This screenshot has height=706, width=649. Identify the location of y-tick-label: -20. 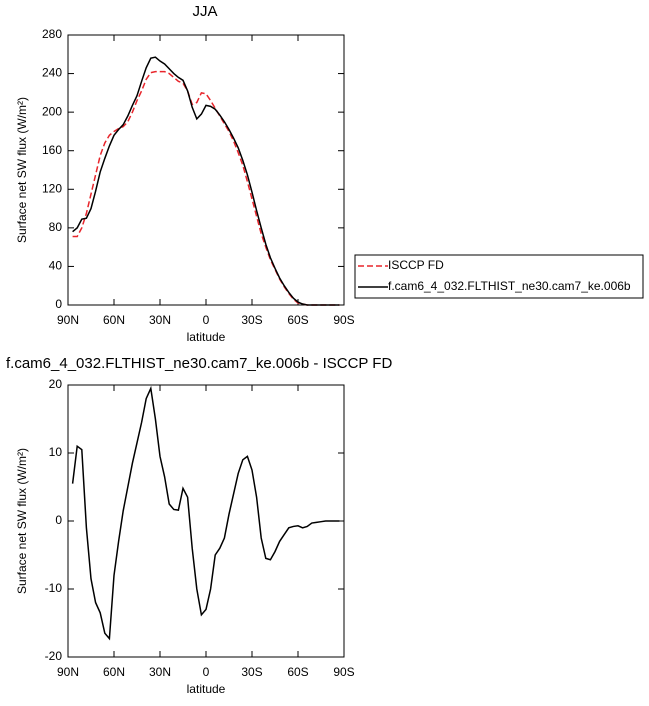
(54, 656).